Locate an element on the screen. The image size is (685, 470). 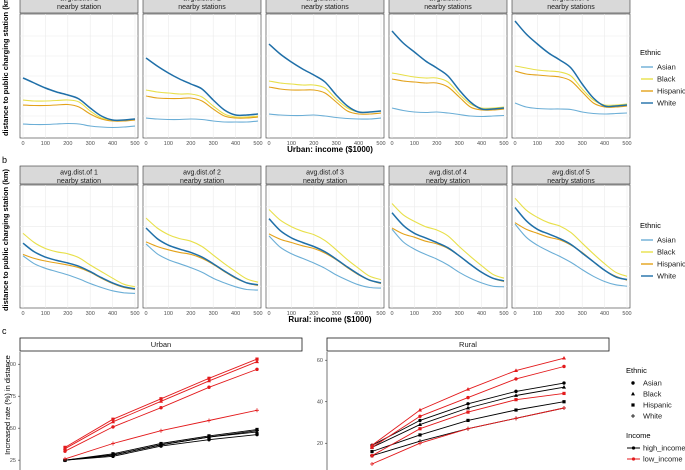
legend-c-key-black is located at coordinates (633, 393).